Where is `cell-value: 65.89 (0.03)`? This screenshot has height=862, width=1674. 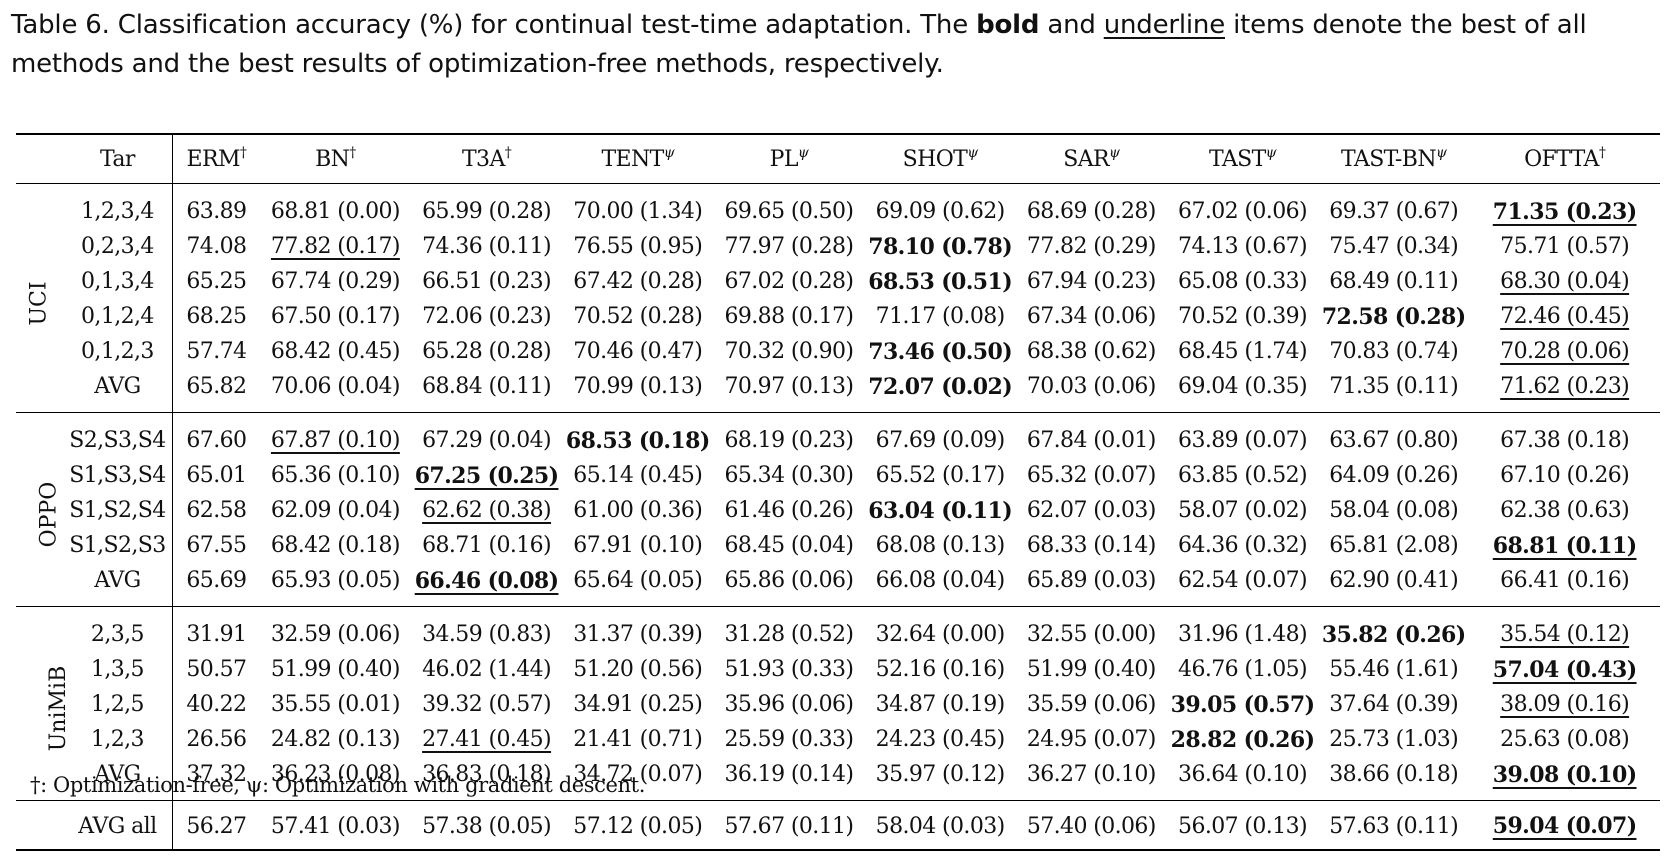
cell-value: 65.89 (0.03) is located at coordinates (1091, 580).